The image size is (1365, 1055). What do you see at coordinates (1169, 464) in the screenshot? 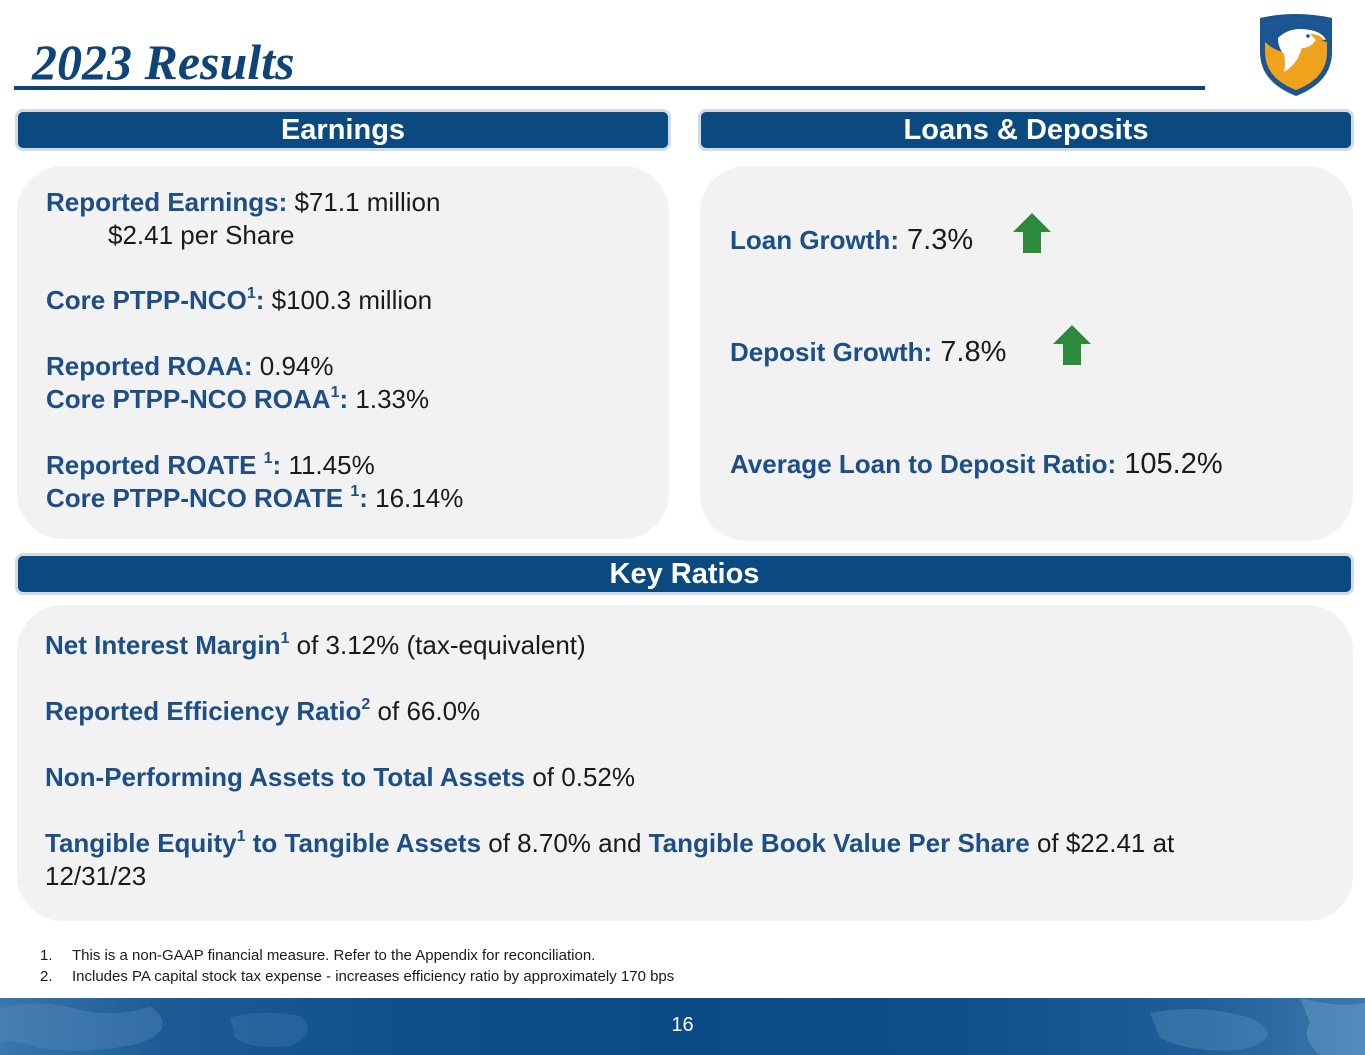
I see `loan-deposit-ratio-value: 105.2%` at bounding box center [1169, 464].